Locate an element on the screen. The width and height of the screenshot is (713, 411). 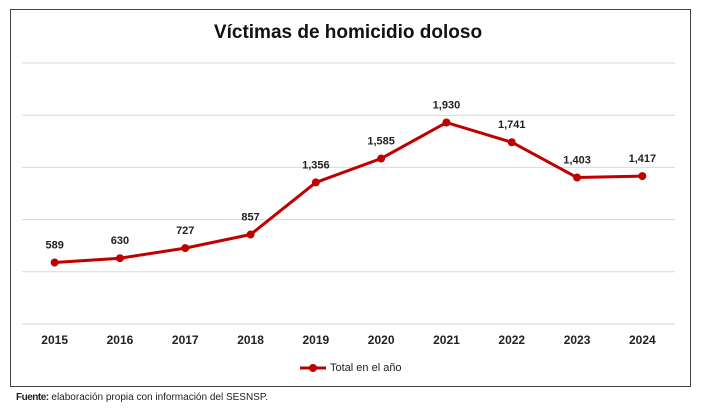
legend-label: Total en el año is located at coordinates (366, 368).